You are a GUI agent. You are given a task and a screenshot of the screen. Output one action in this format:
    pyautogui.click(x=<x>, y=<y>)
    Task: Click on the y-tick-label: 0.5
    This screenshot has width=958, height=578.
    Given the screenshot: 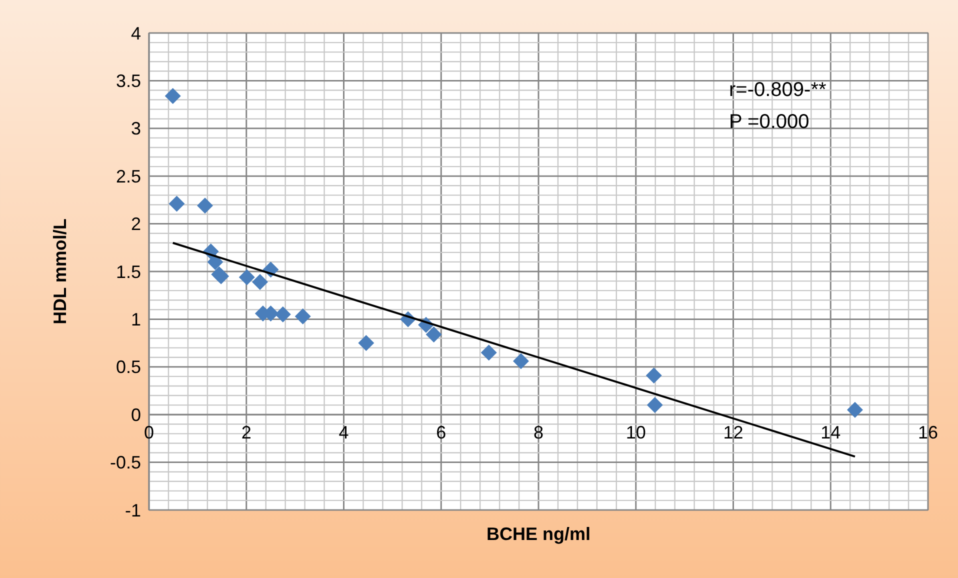 What is the action you would take?
    pyautogui.click(x=128, y=367)
    